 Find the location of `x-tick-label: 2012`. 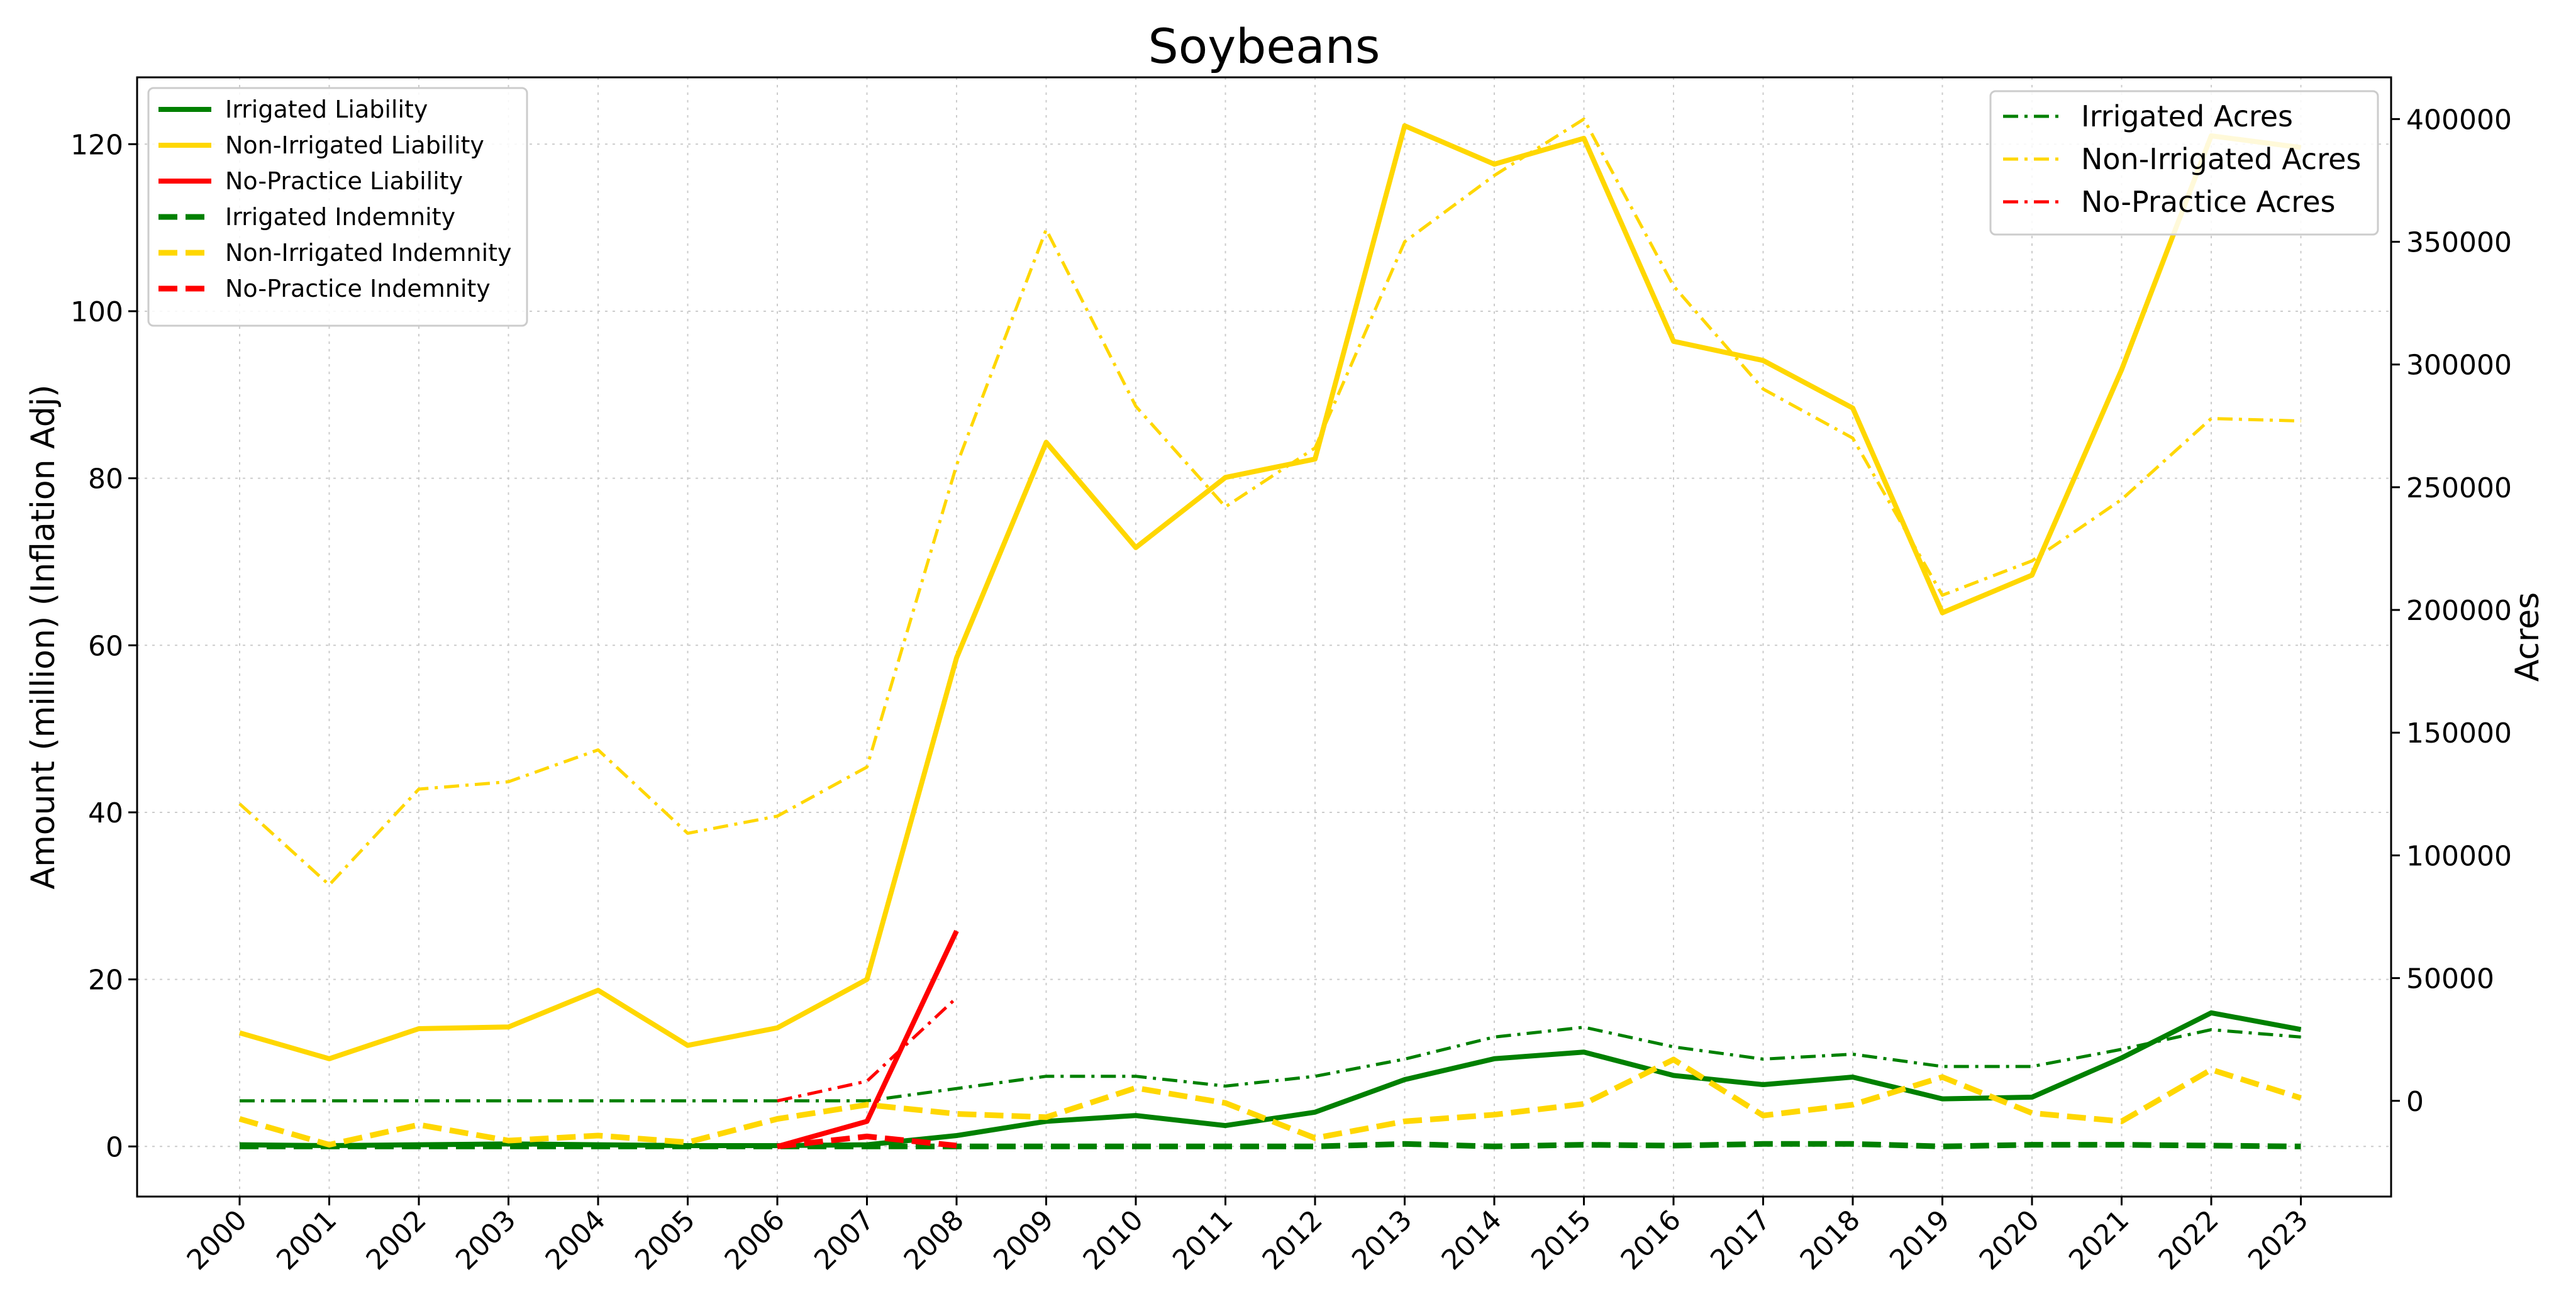

x-tick-label: 2012 is located at coordinates (1293, 1240).